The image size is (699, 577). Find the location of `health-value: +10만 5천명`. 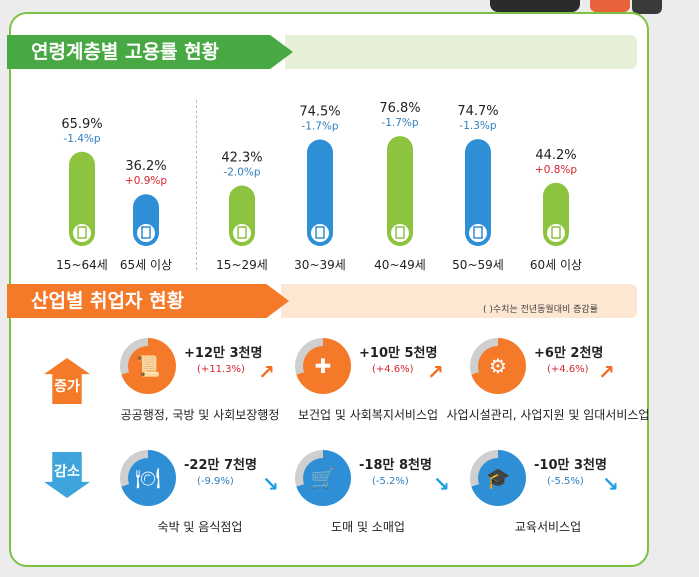

health-value: +10만 5천명 is located at coordinates (398, 353).